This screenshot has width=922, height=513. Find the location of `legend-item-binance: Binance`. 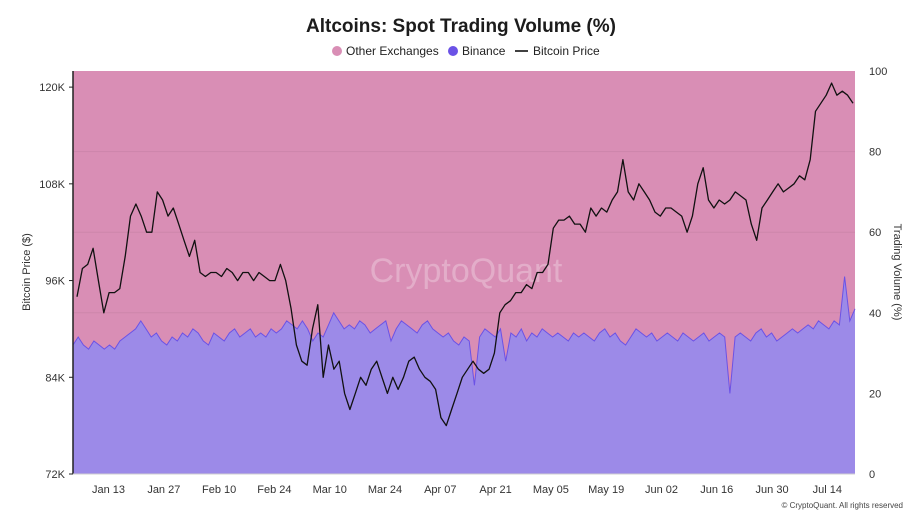

legend-item-binance: Binance is located at coordinates (477, 51).